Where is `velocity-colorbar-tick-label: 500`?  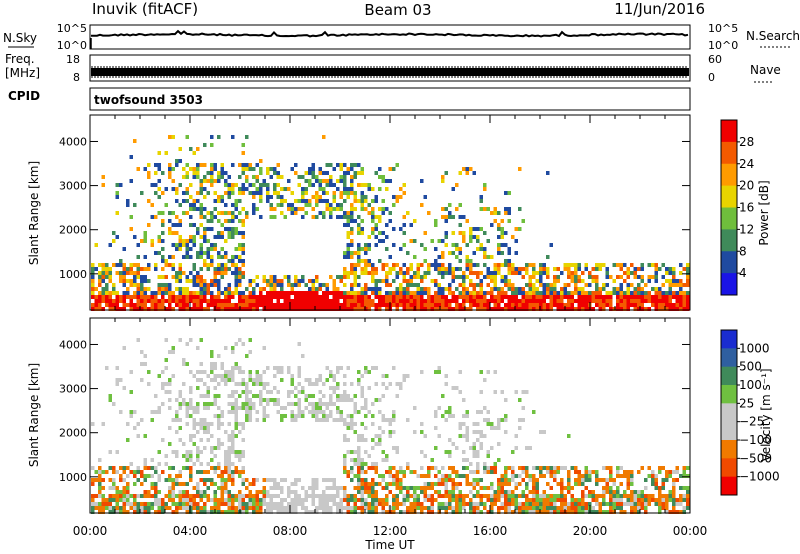 velocity-colorbar-tick-label: 500 is located at coordinates (750, 367).